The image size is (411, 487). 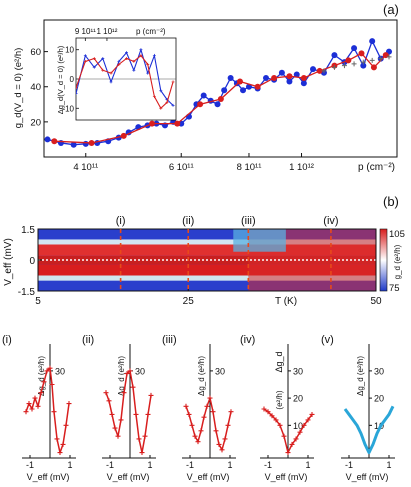 What do you see at coordinates (190, 465) in the screenshot?
I see `subplot-xtick-label-2-0: -1` at bounding box center [190, 465].